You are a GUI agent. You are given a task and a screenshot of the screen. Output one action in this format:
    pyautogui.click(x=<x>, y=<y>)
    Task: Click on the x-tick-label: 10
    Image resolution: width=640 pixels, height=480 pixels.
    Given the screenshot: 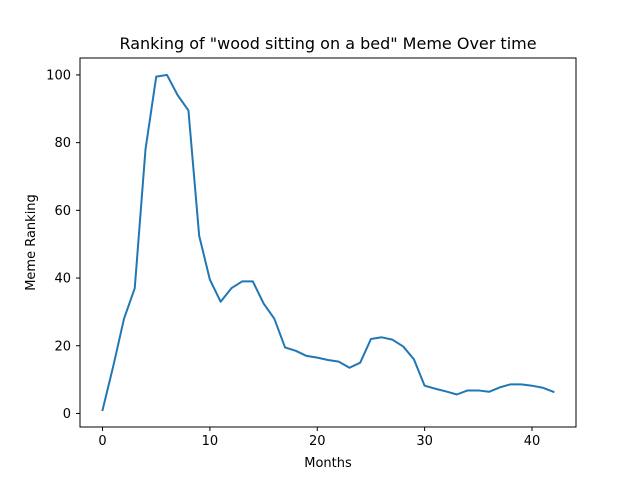 What is the action you would take?
    pyautogui.click(x=210, y=441)
    